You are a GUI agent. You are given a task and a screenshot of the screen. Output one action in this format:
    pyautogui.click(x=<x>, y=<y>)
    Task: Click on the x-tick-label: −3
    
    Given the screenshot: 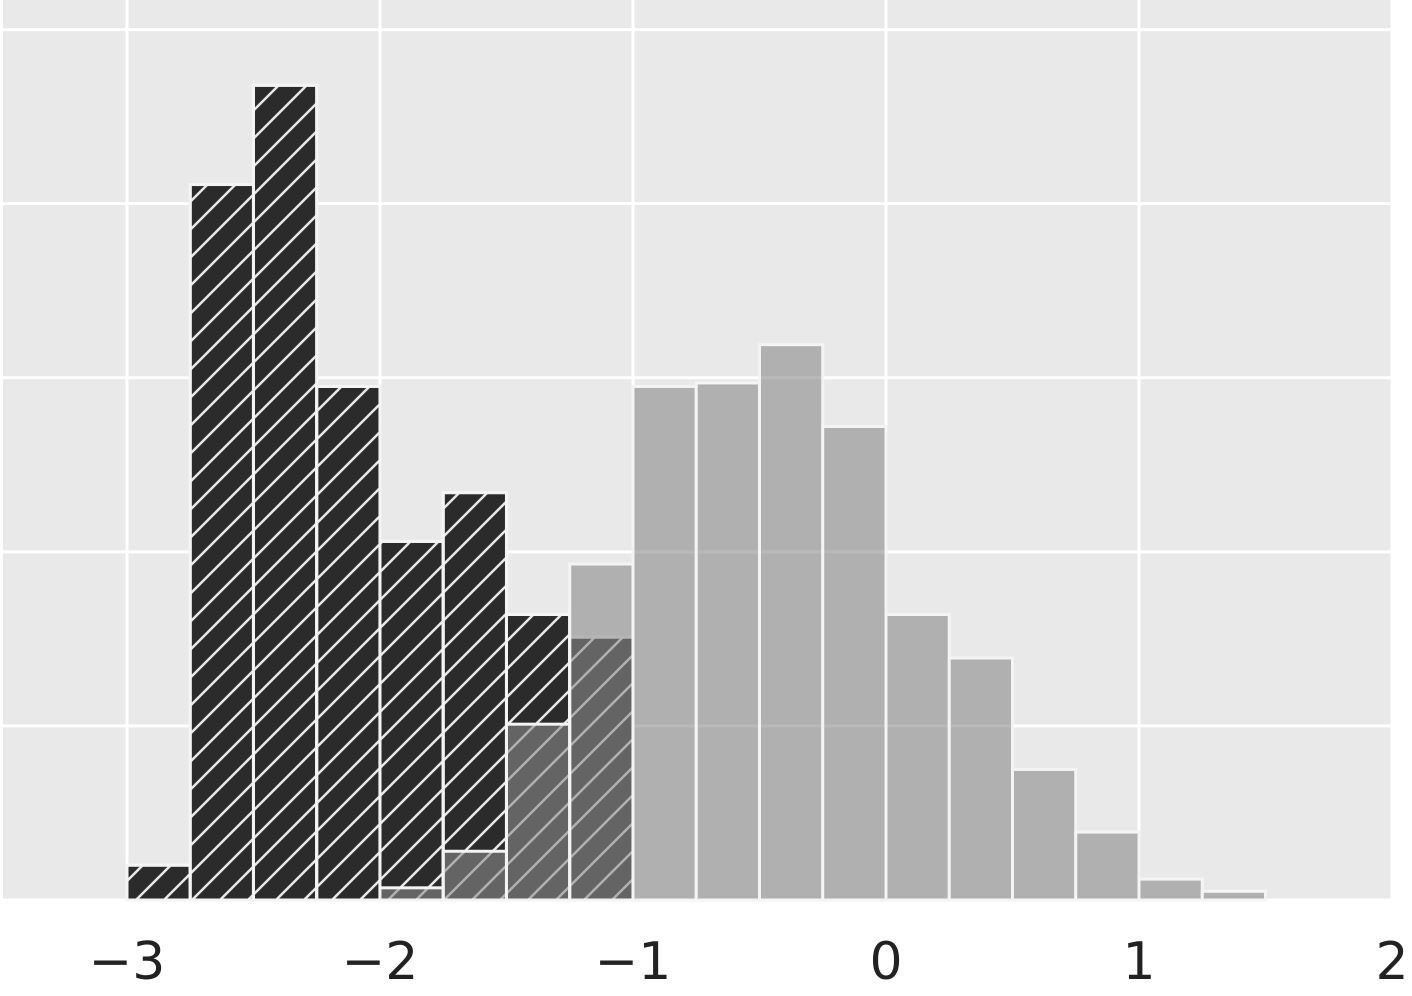 What is the action you would take?
    pyautogui.click(x=127, y=962)
    